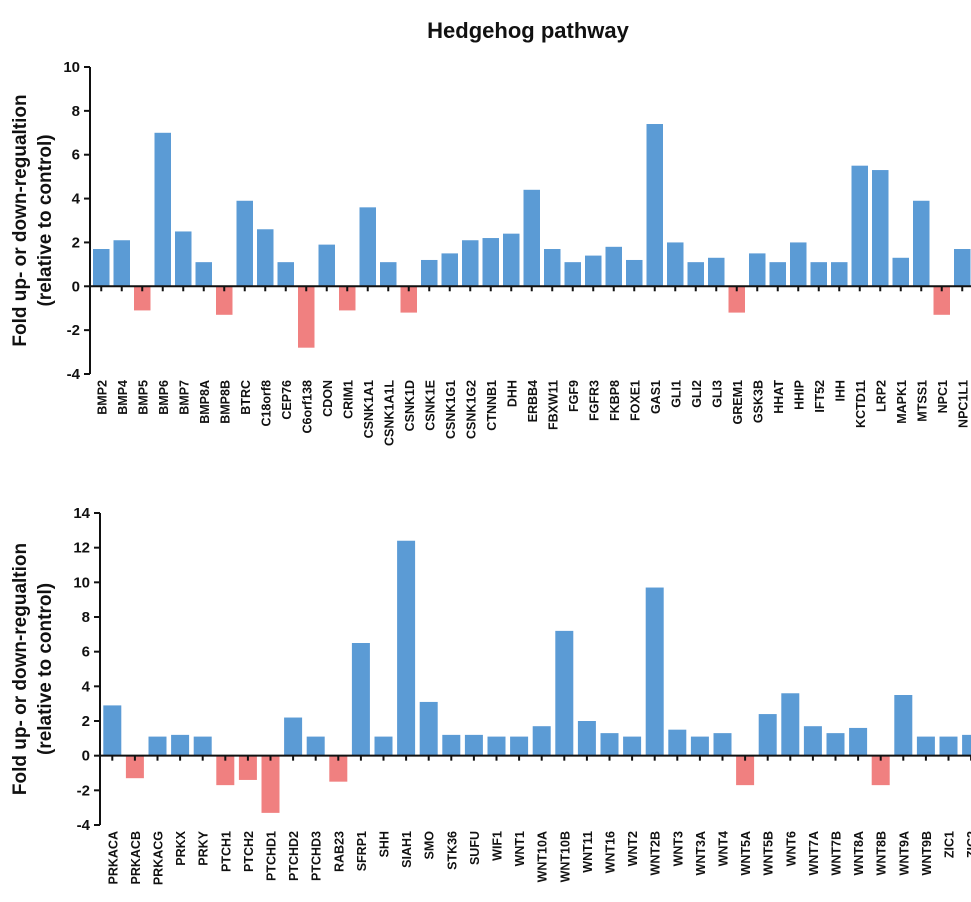 The image size is (971, 902). What do you see at coordinates (927, 853) in the screenshot?
I see `x-tick-label: WNT9B` at bounding box center [927, 853].